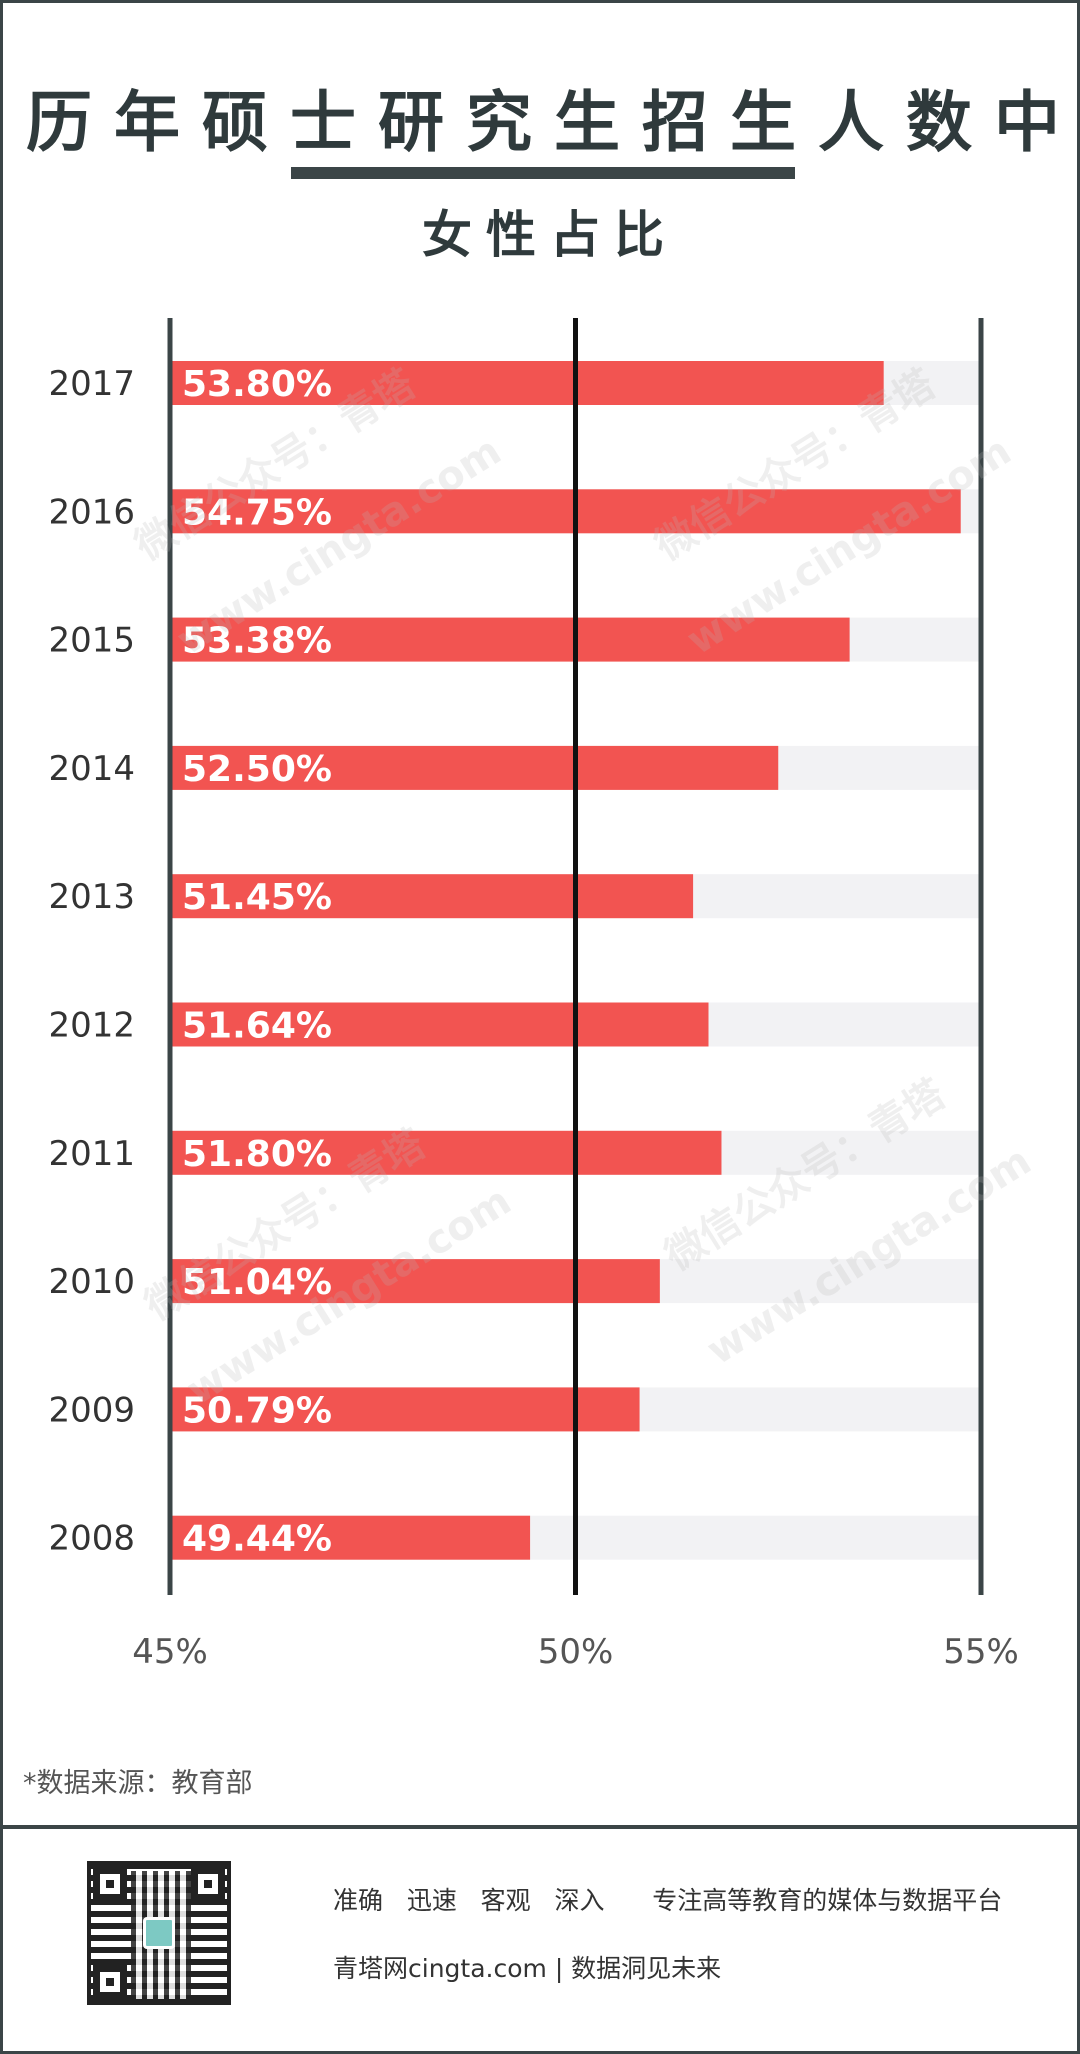 Image resolution: width=1080 pixels, height=2054 pixels. I want to click on chart-subtitle: 女性占比, so click(550, 235).